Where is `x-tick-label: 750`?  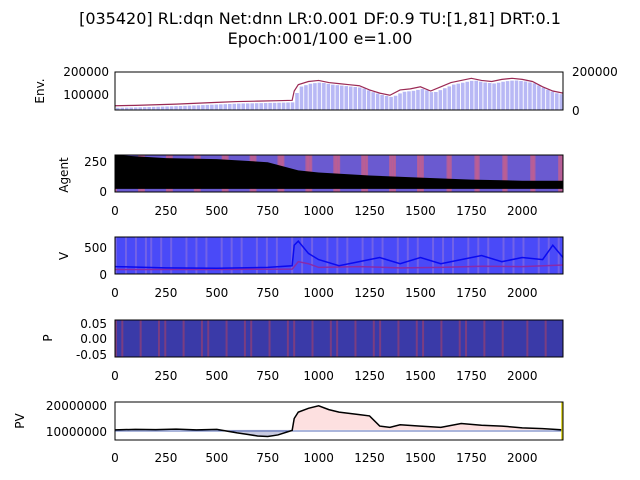
x-tick-label: 750 is located at coordinates (267, 211).